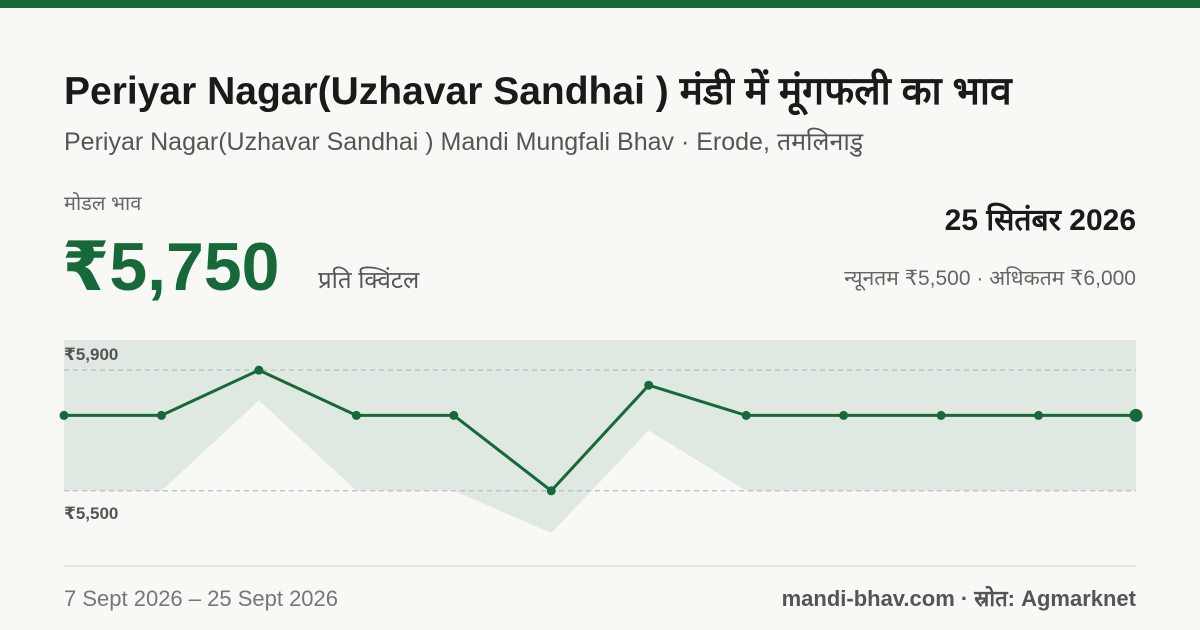  I want to click on price: ₹5,750, so click(170, 267).